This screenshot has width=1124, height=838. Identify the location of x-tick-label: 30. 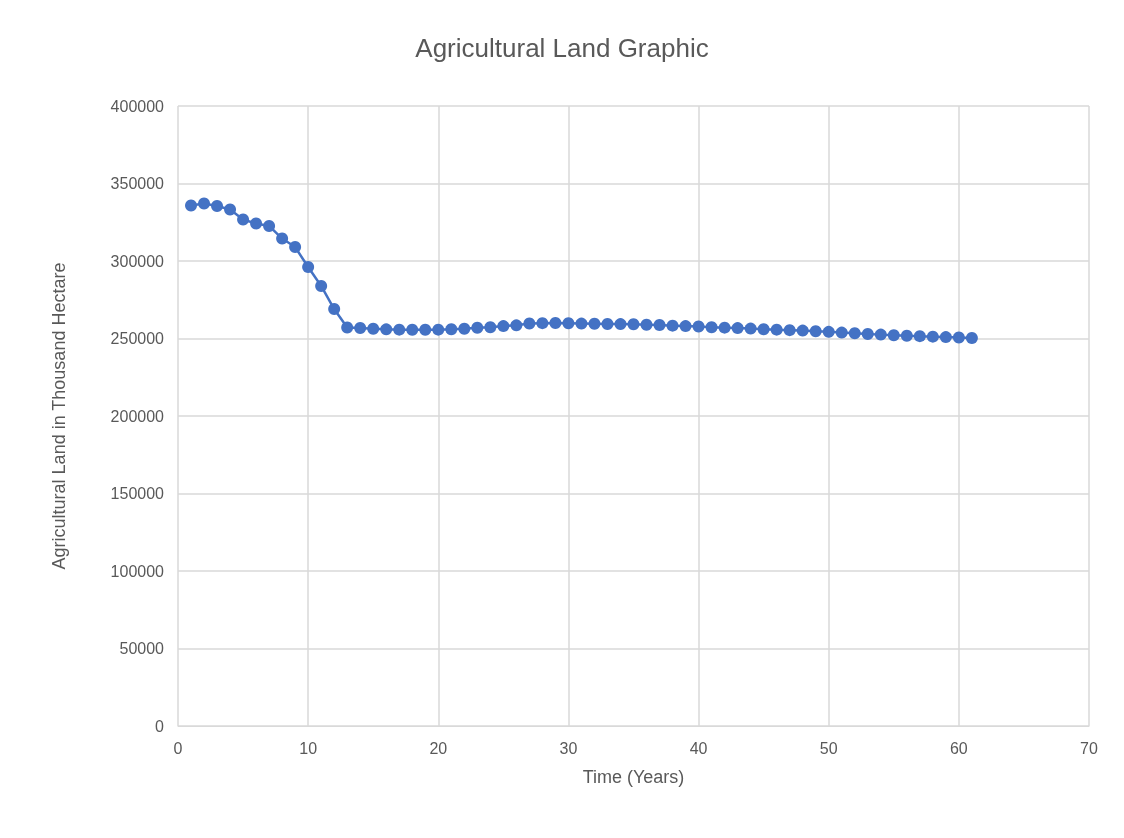
(568, 748).